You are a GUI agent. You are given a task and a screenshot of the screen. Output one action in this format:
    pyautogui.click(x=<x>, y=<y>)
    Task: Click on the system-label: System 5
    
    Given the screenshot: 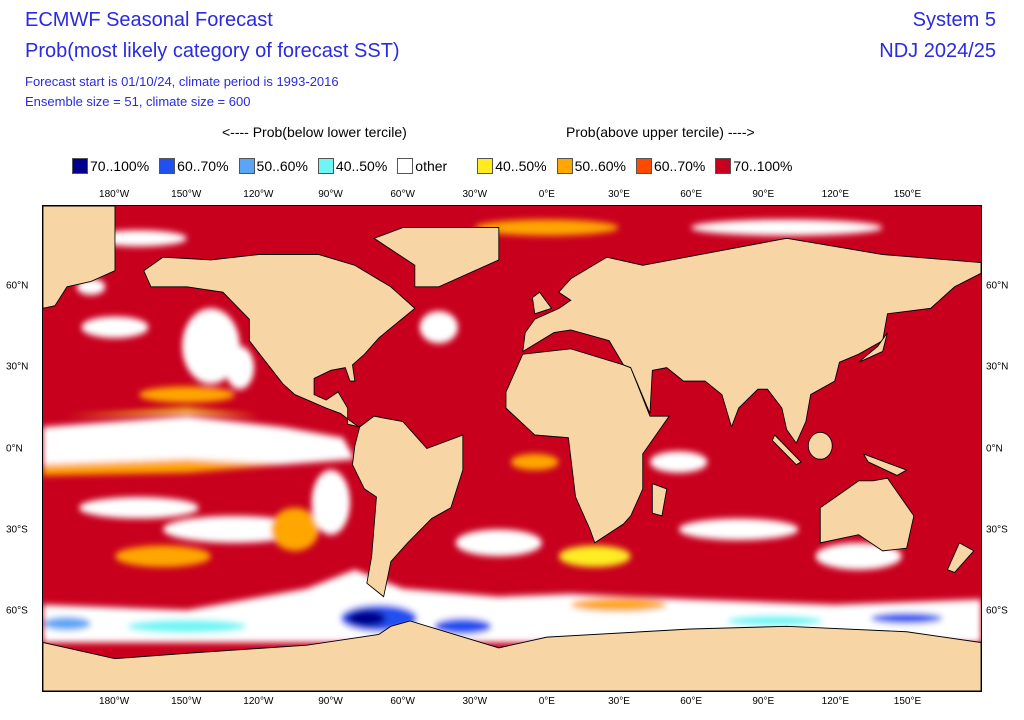 What is the action you would take?
    pyautogui.click(x=954, y=20)
    